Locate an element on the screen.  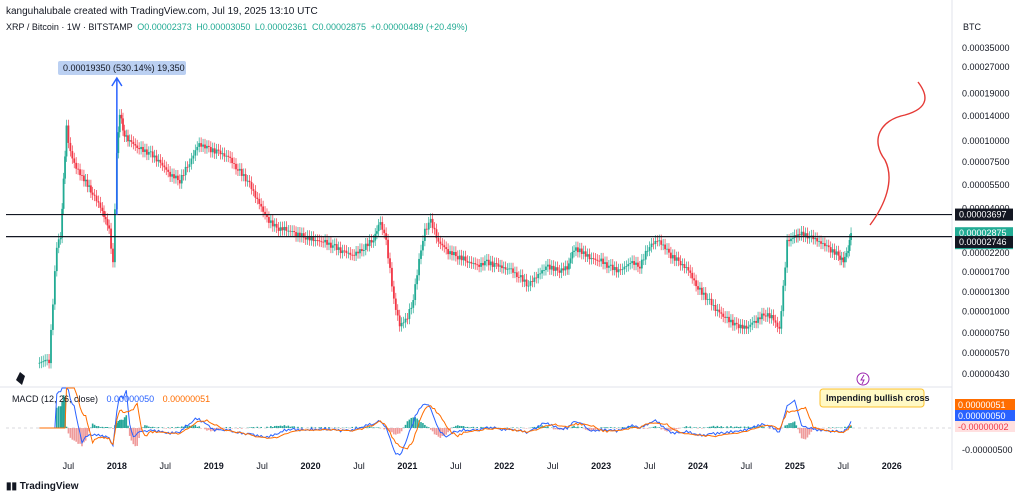
projected-path-drawing is located at coordinates (897, 153).